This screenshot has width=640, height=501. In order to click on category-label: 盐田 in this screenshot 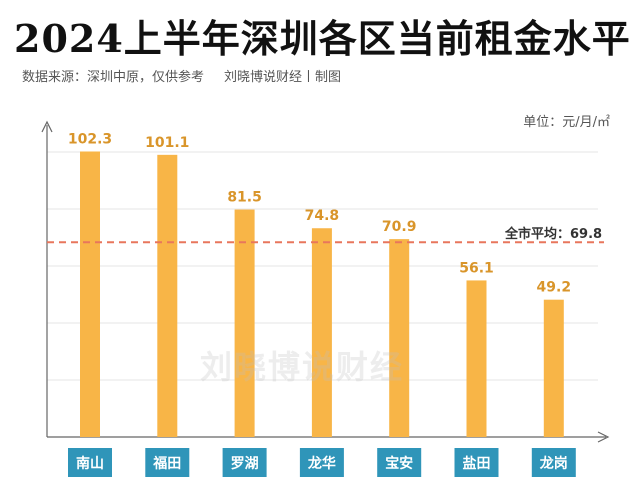, I will do `click(477, 463)`.